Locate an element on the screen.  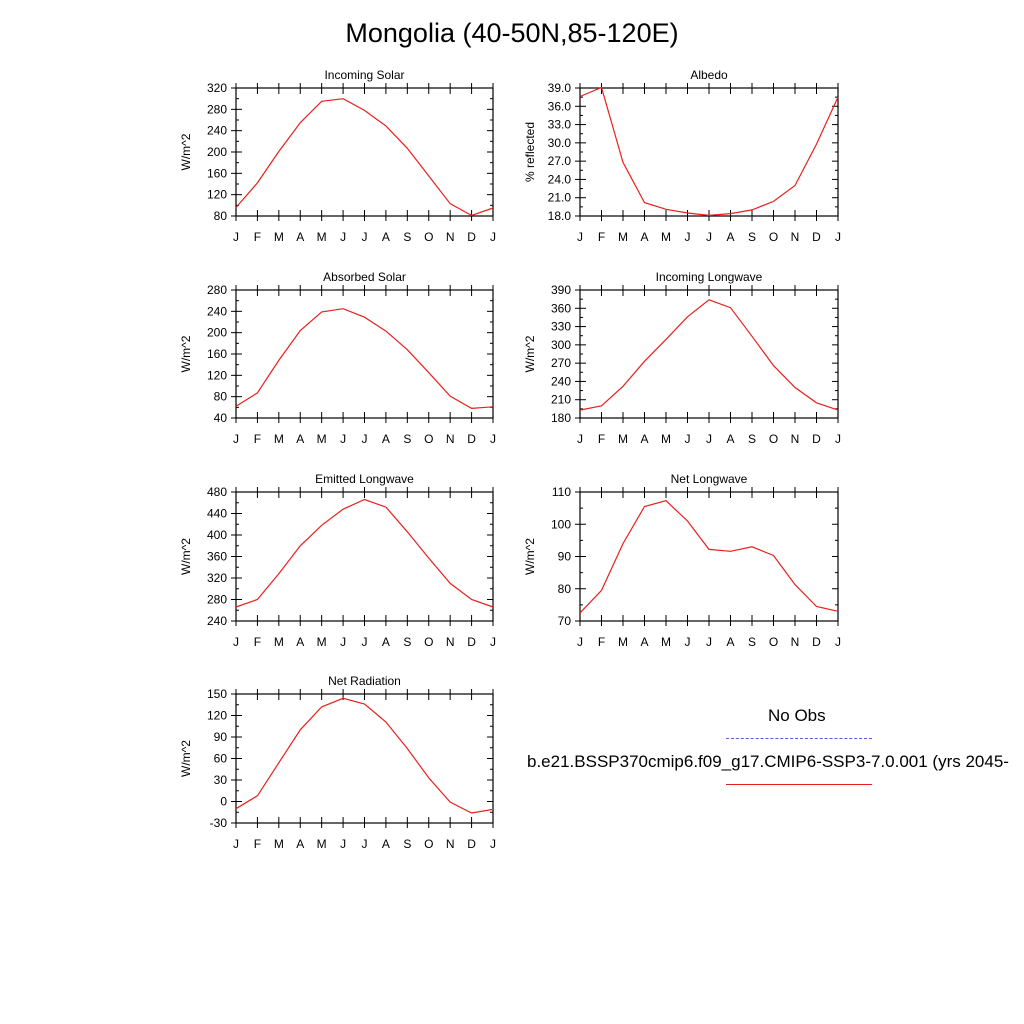
y-tick-label: 180 is located at coordinates (561, 418).